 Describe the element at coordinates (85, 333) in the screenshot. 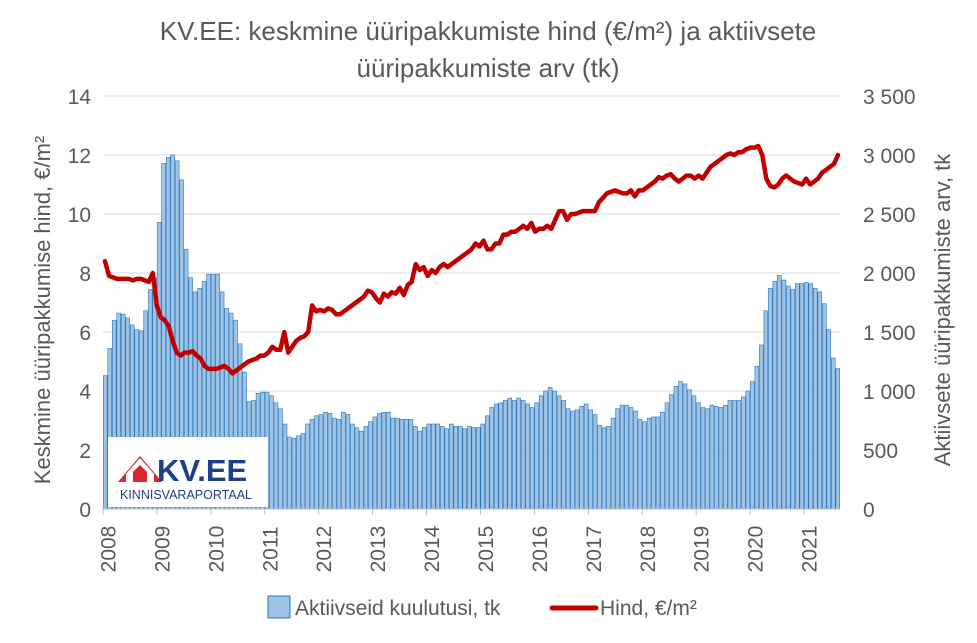

I see `y-left-tick-label: 6` at that location.